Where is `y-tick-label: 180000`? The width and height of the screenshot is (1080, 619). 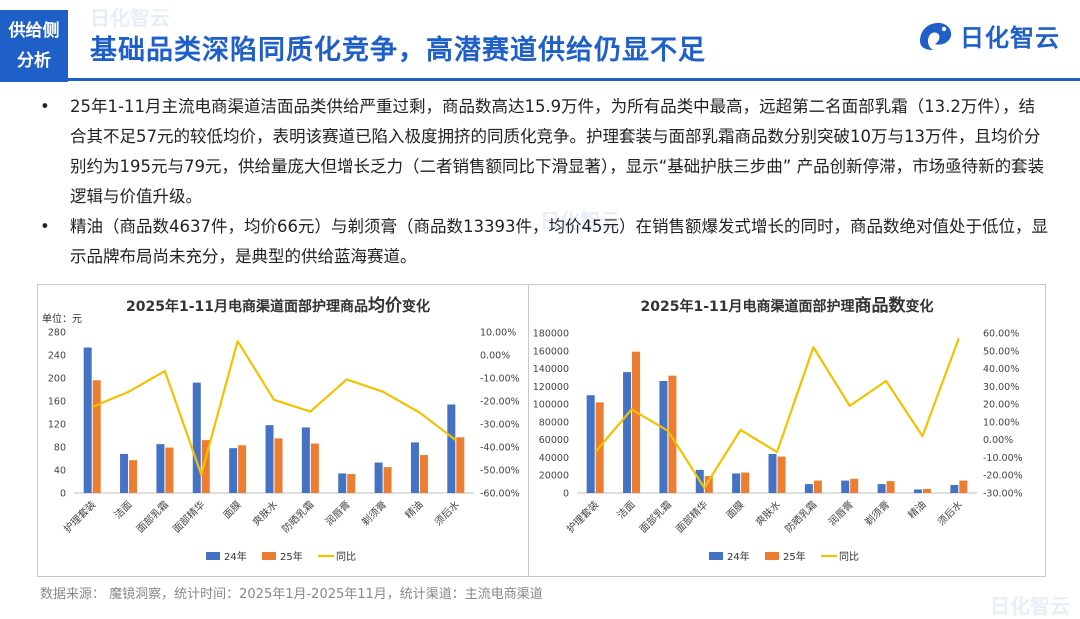 y-tick-label: 180000 is located at coordinates (551, 334).